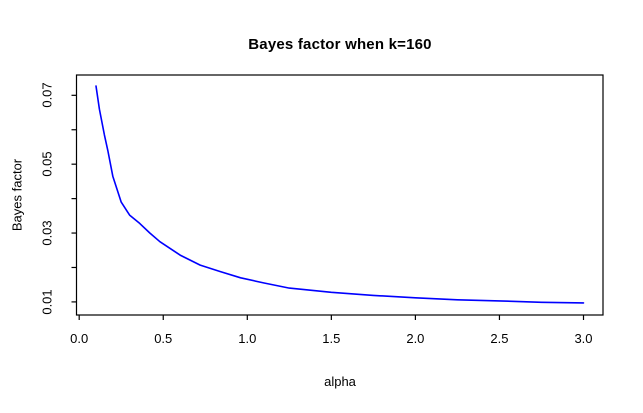  I want to click on x-tick-label-3.0: 3.0, so click(583, 338).